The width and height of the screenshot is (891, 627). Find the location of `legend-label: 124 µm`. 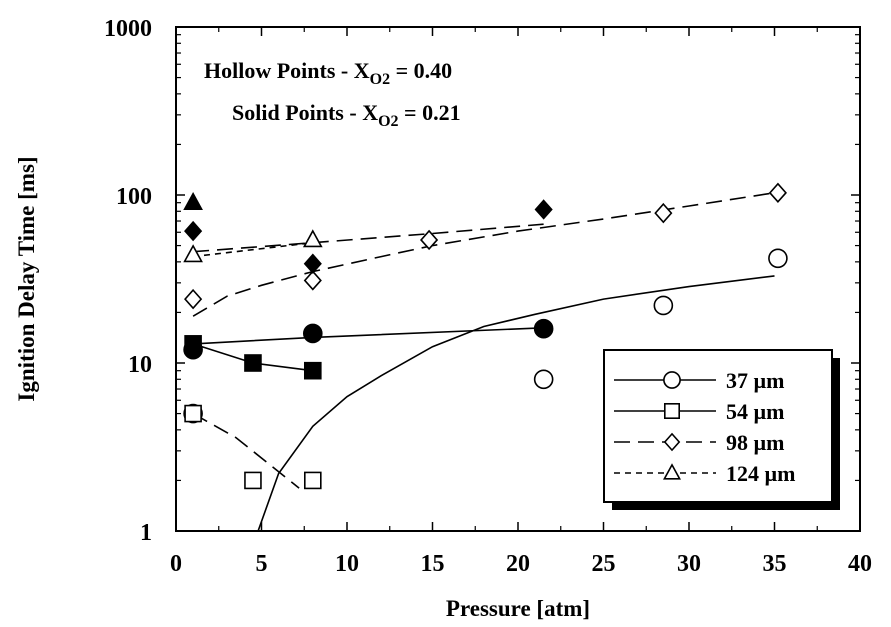

legend-label: 124 µm is located at coordinates (761, 473).